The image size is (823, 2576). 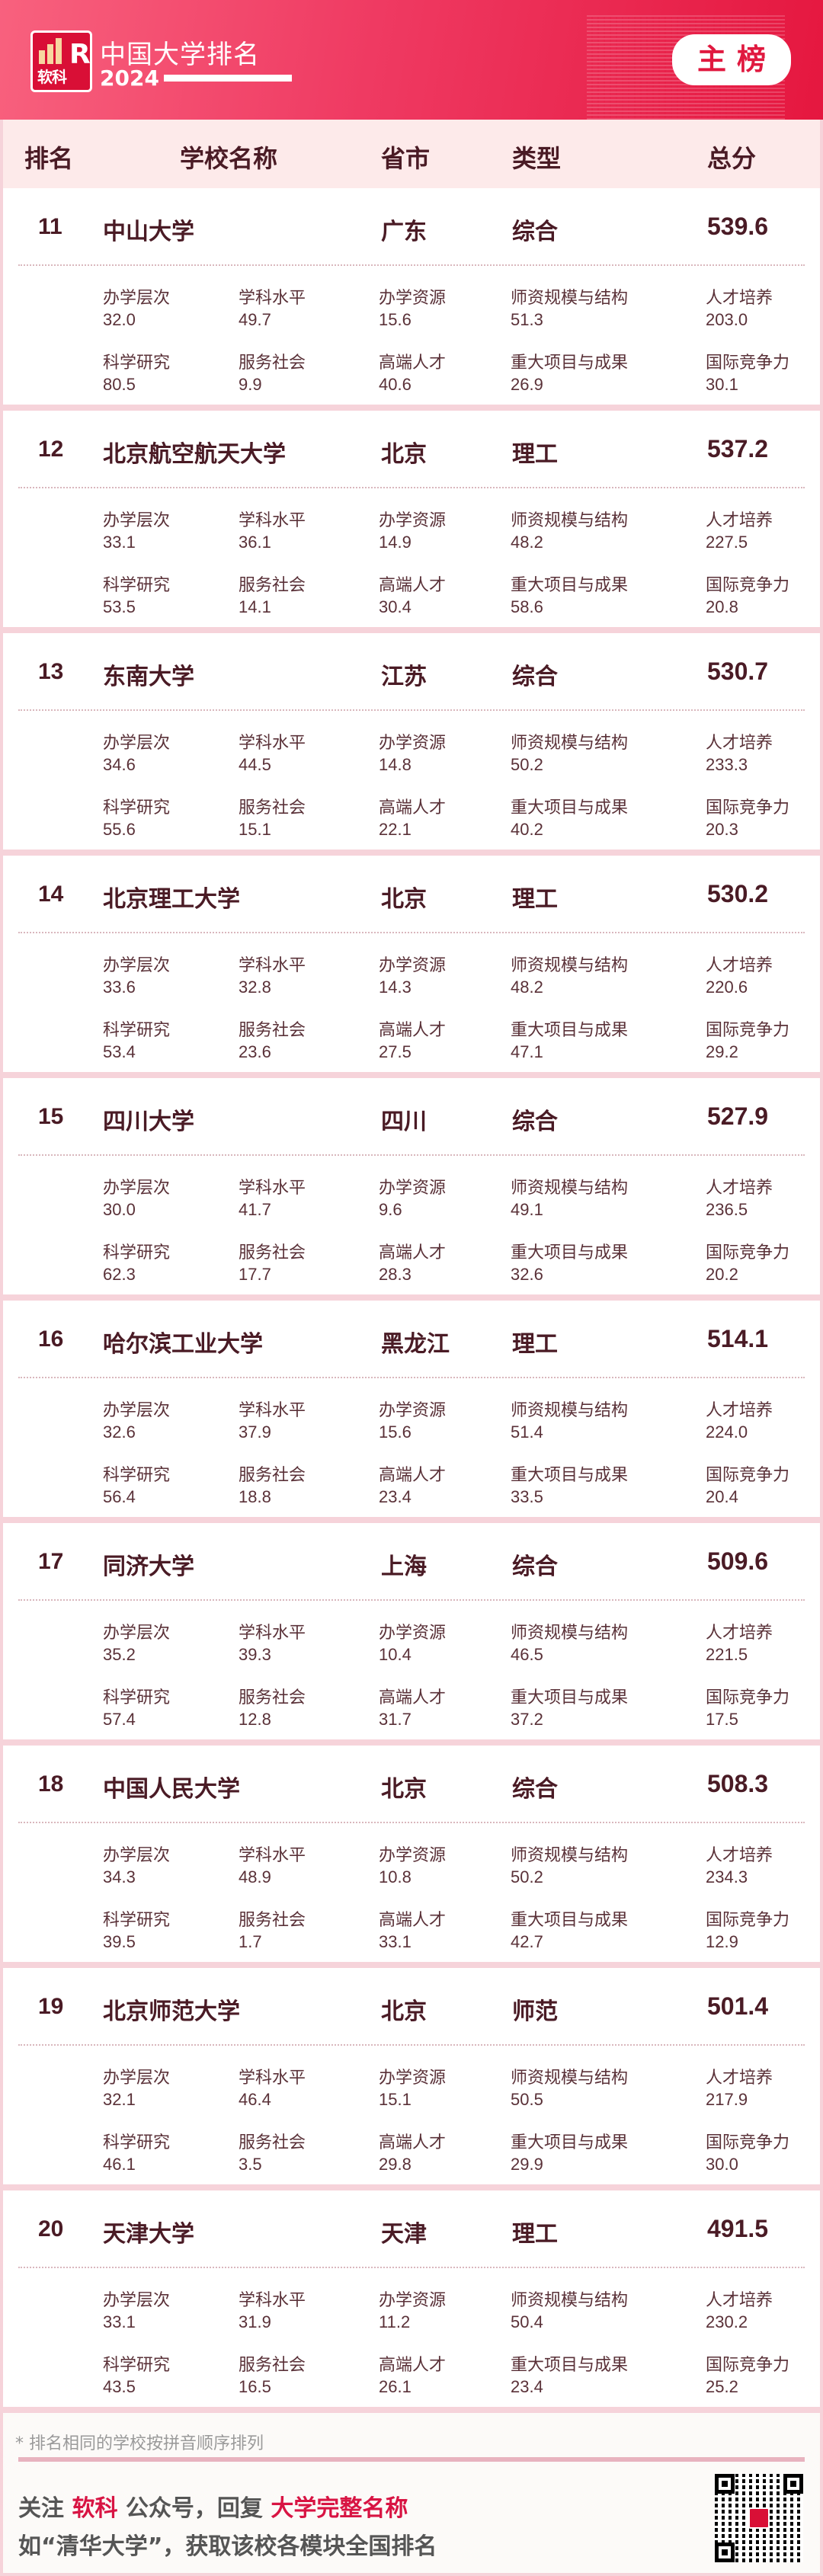 What do you see at coordinates (570, 1475) in the screenshot?
I see `metric-label: 重大项目与成果` at bounding box center [570, 1475].